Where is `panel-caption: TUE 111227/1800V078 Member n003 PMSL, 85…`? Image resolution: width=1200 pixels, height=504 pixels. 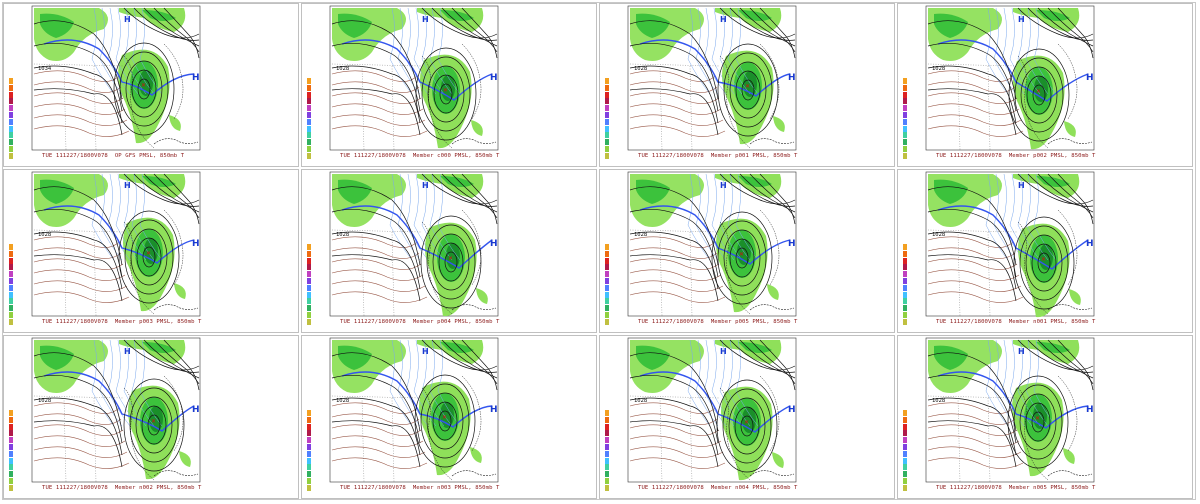 panel-caption: TUE 111227/1800V078 Member n003 PMSL, 85… is located at coordinates (420, 488).